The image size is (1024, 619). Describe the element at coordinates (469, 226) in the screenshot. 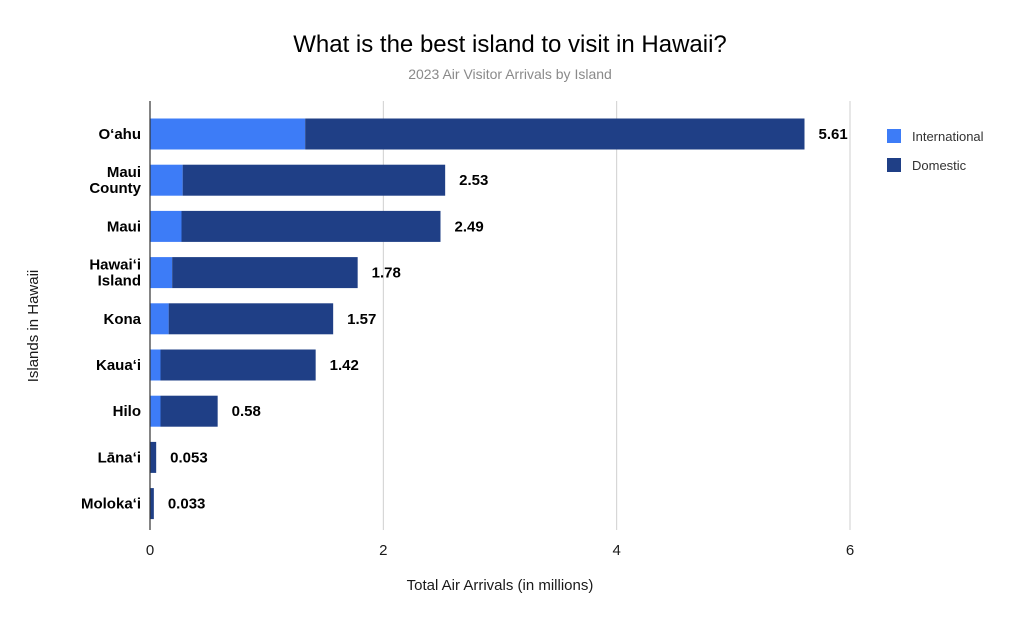

I see `data-label: 2.49` at that location.